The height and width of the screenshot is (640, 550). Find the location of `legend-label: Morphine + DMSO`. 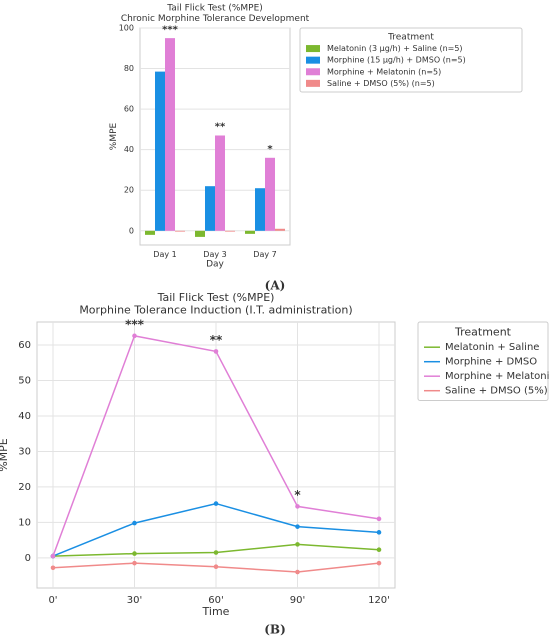

legend-label: Morphine + DMSO is located at coordinates (491, 362).